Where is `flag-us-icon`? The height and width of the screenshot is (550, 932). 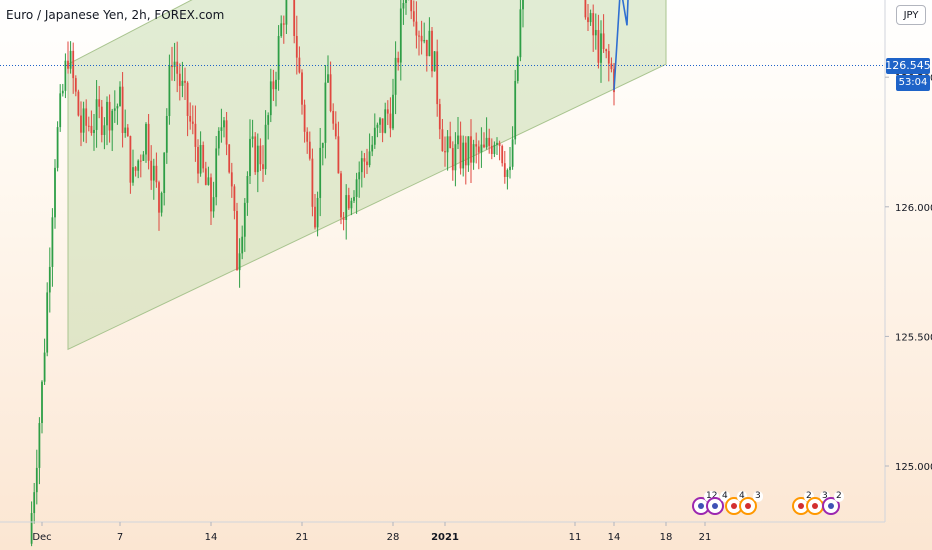
flag-us-icon is located at coordinates (715, 506).